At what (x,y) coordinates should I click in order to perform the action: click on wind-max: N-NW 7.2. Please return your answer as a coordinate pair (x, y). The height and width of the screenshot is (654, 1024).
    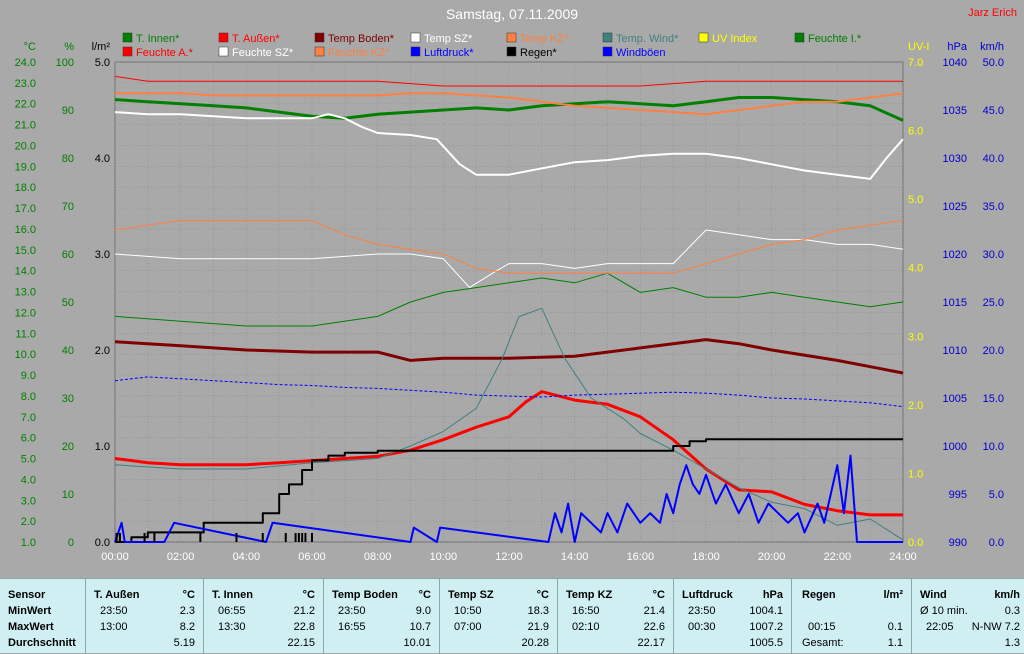
    Looking at the image, I should click on (995, 627).